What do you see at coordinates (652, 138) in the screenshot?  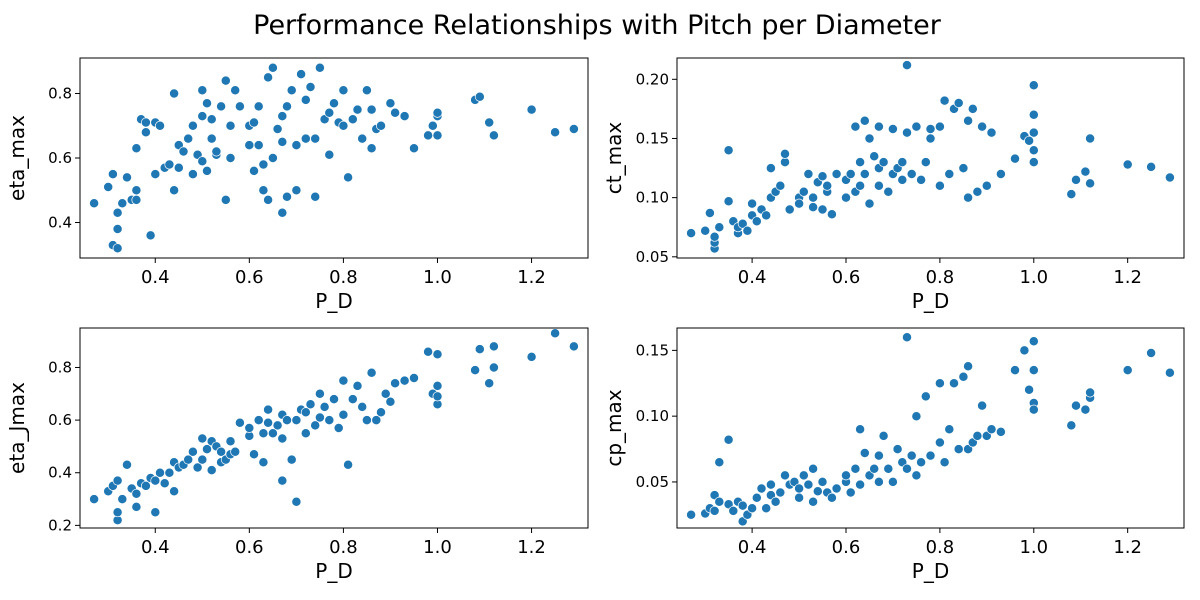 I see `y-tick-label: 0.15` at bounding box center [652, 138].